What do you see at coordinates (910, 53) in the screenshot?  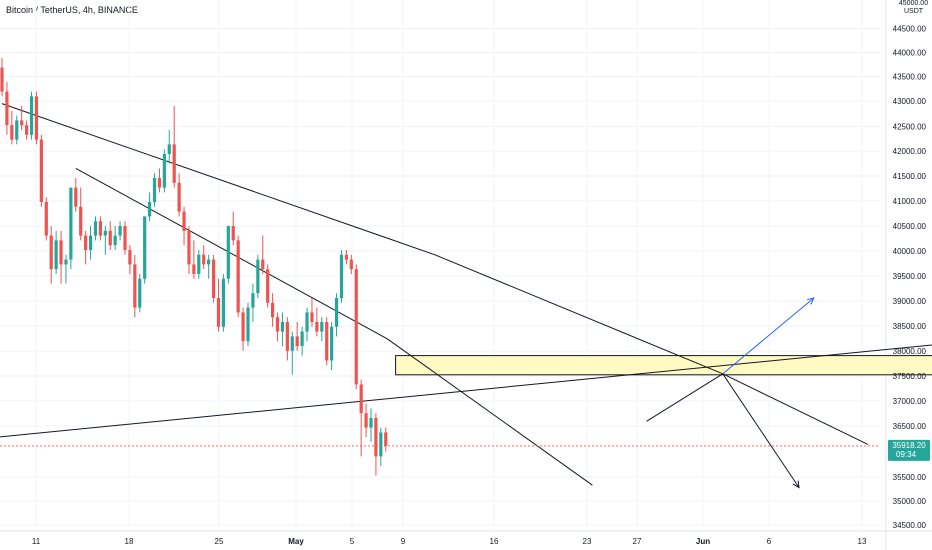 I see `price-tick-label: 44000.00` at bounding box center [910, 53].